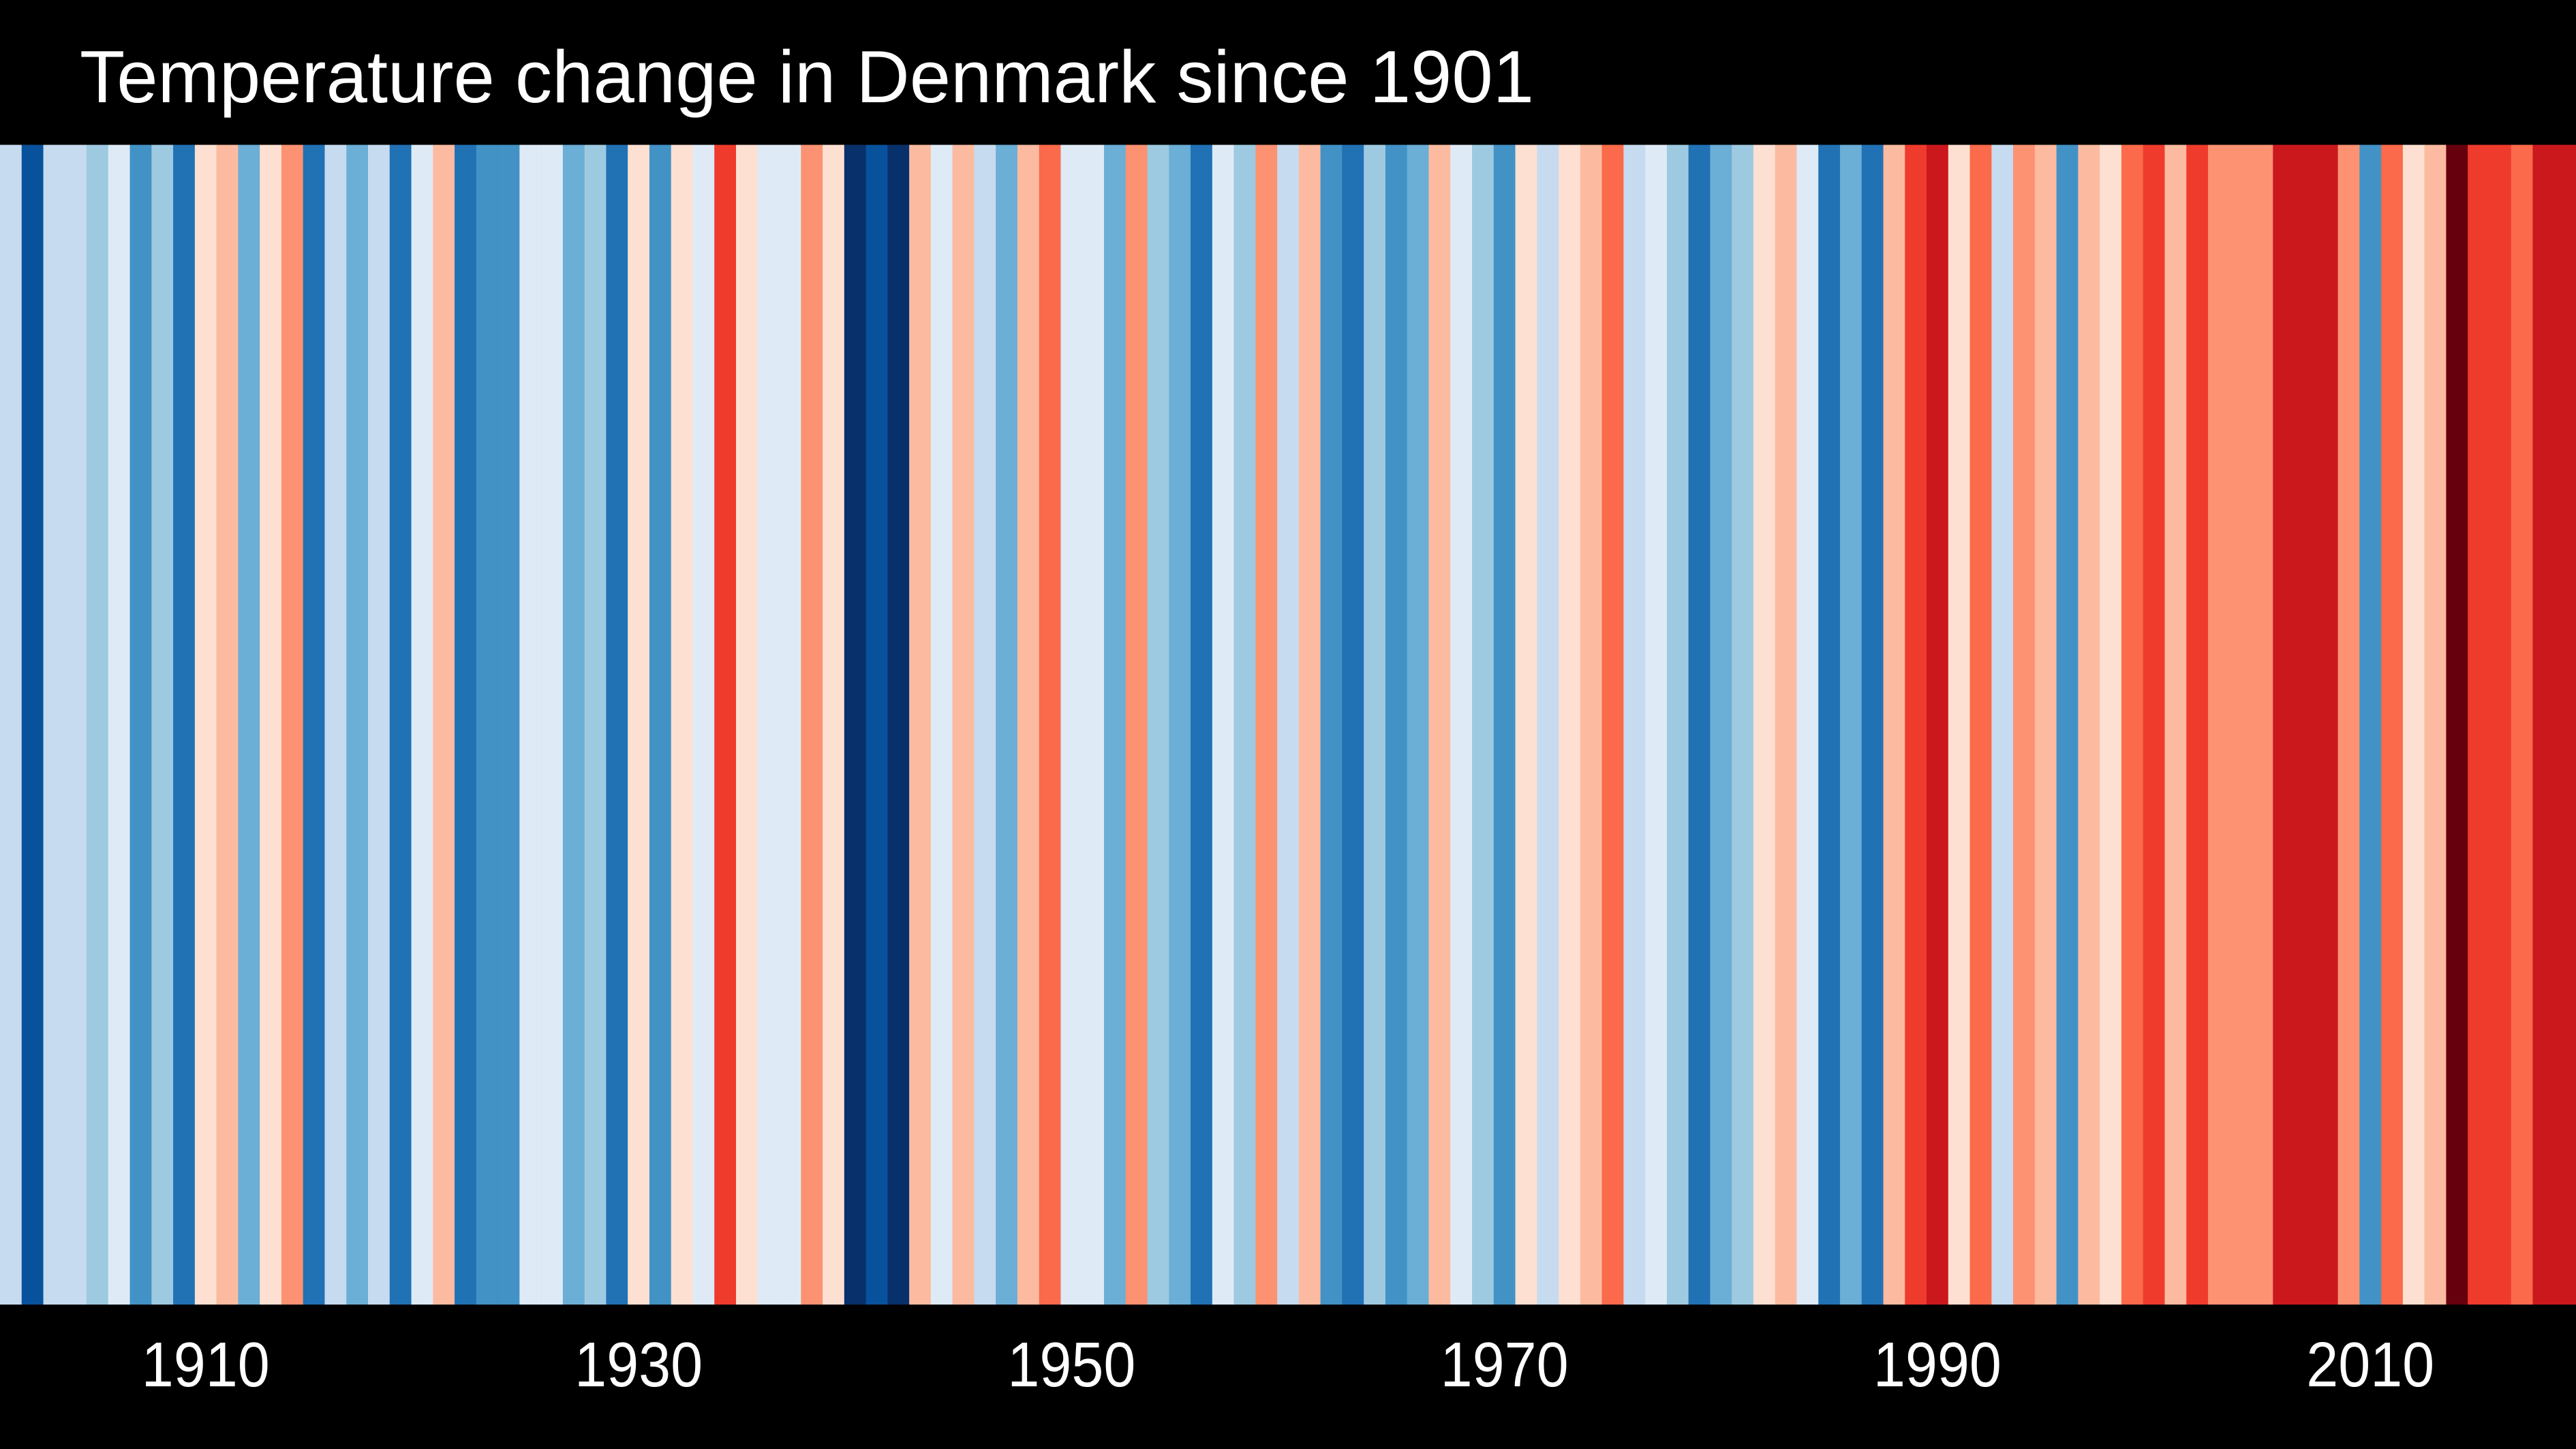 This screenshot has width=2576, height=1449. I want to click on svg-text: 1970, so click(1505, 1365).